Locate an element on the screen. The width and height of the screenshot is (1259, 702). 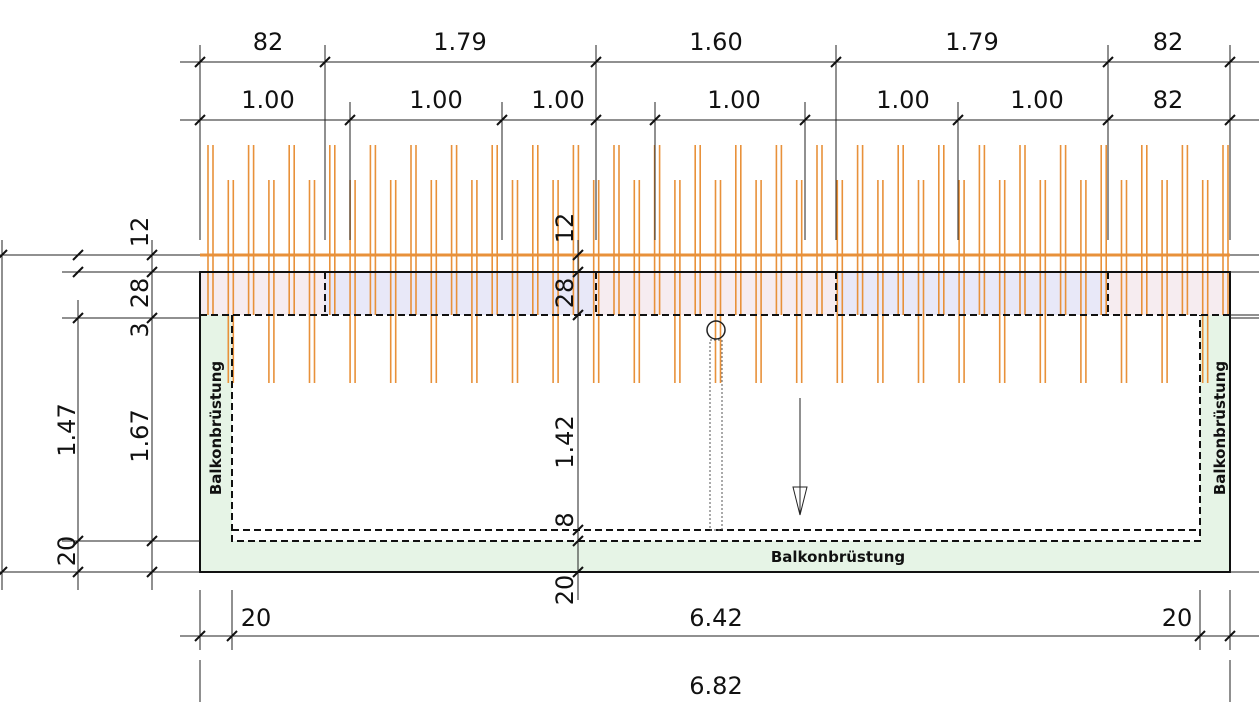
dim: 1.67 is located at coordinates (140, 435).